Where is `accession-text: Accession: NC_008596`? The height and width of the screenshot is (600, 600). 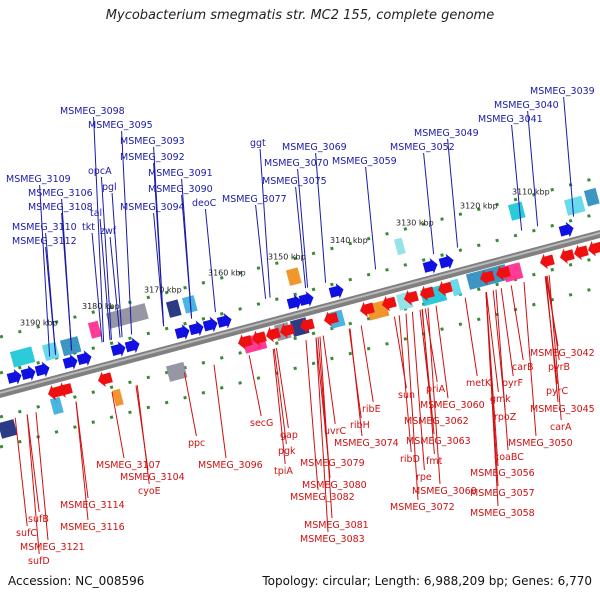 accession-text: Accession: NC_008596 is located at coordinates (76, 581).